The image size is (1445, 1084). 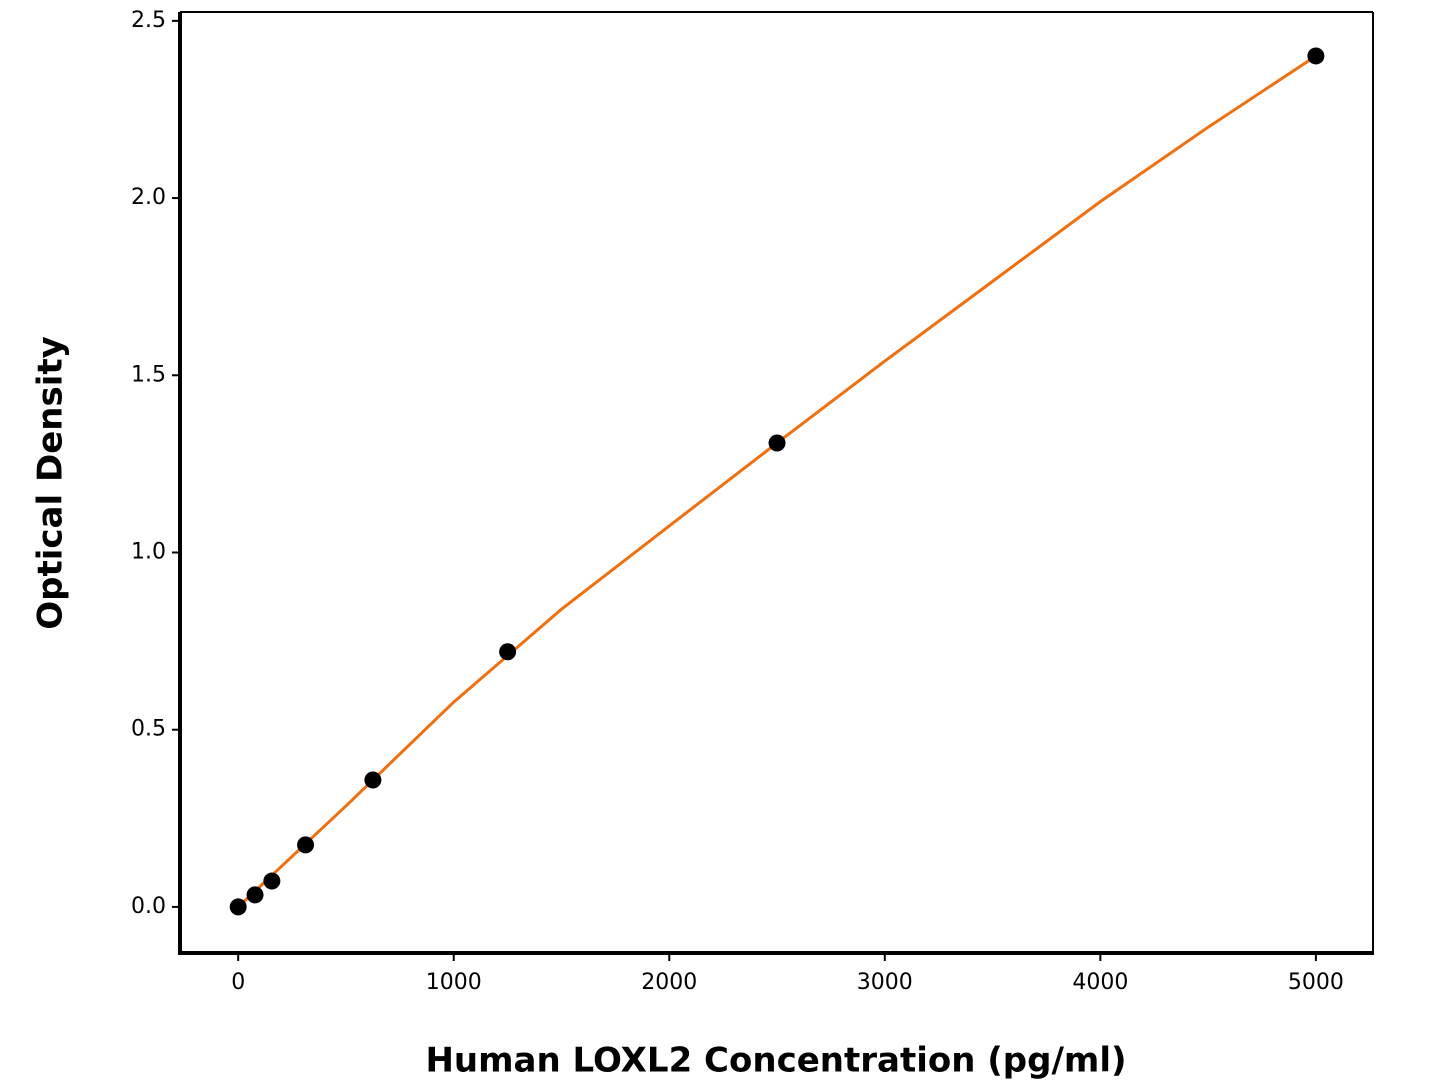 I want to click on x-tick-label: 3000, so click(x=885, y=982).